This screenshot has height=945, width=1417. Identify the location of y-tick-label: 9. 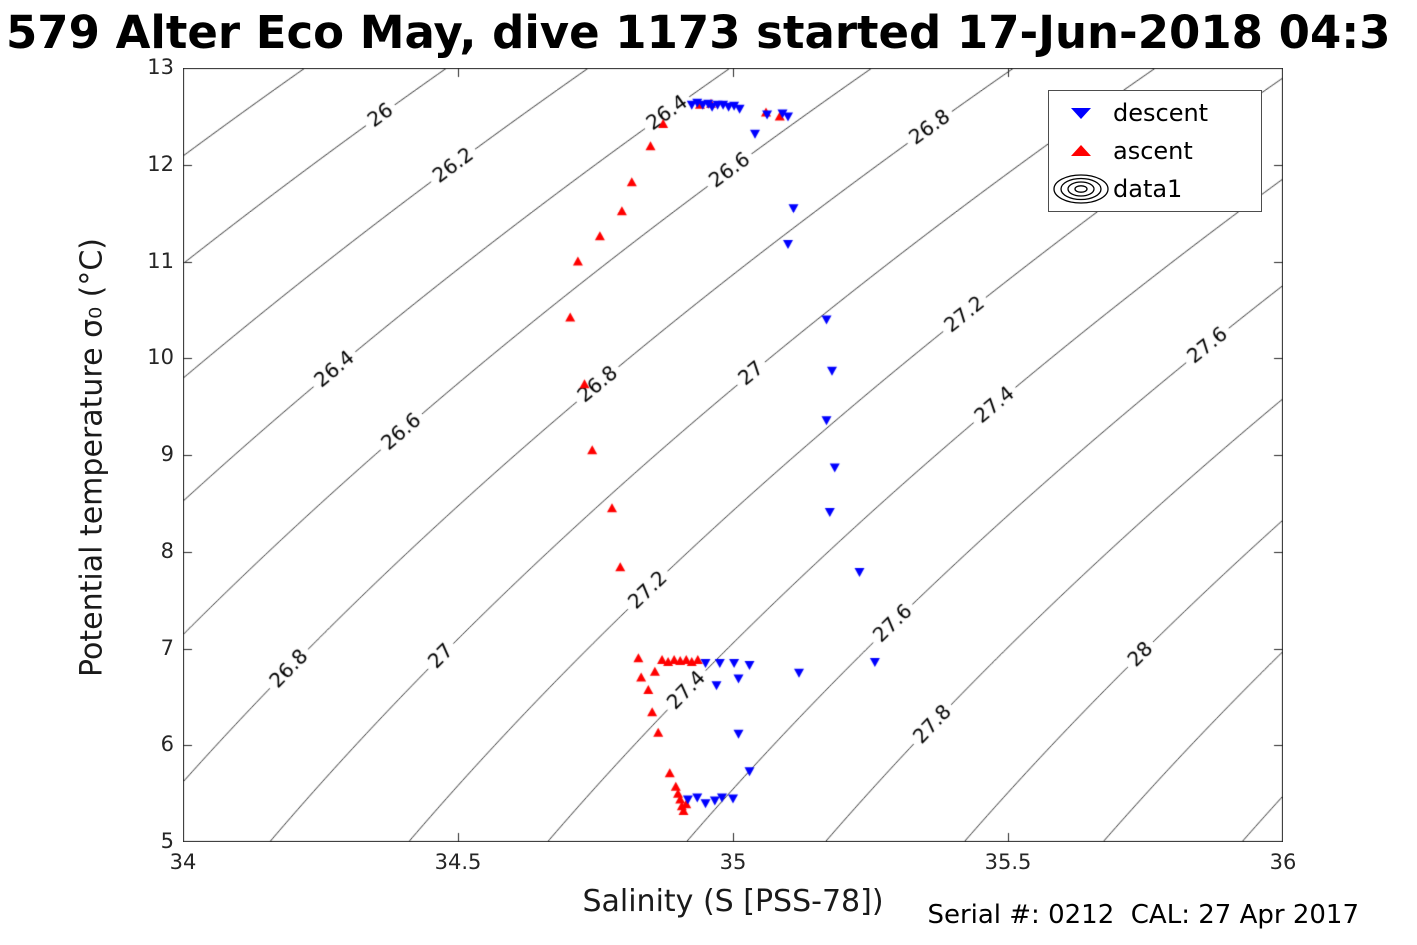
(167, 454).